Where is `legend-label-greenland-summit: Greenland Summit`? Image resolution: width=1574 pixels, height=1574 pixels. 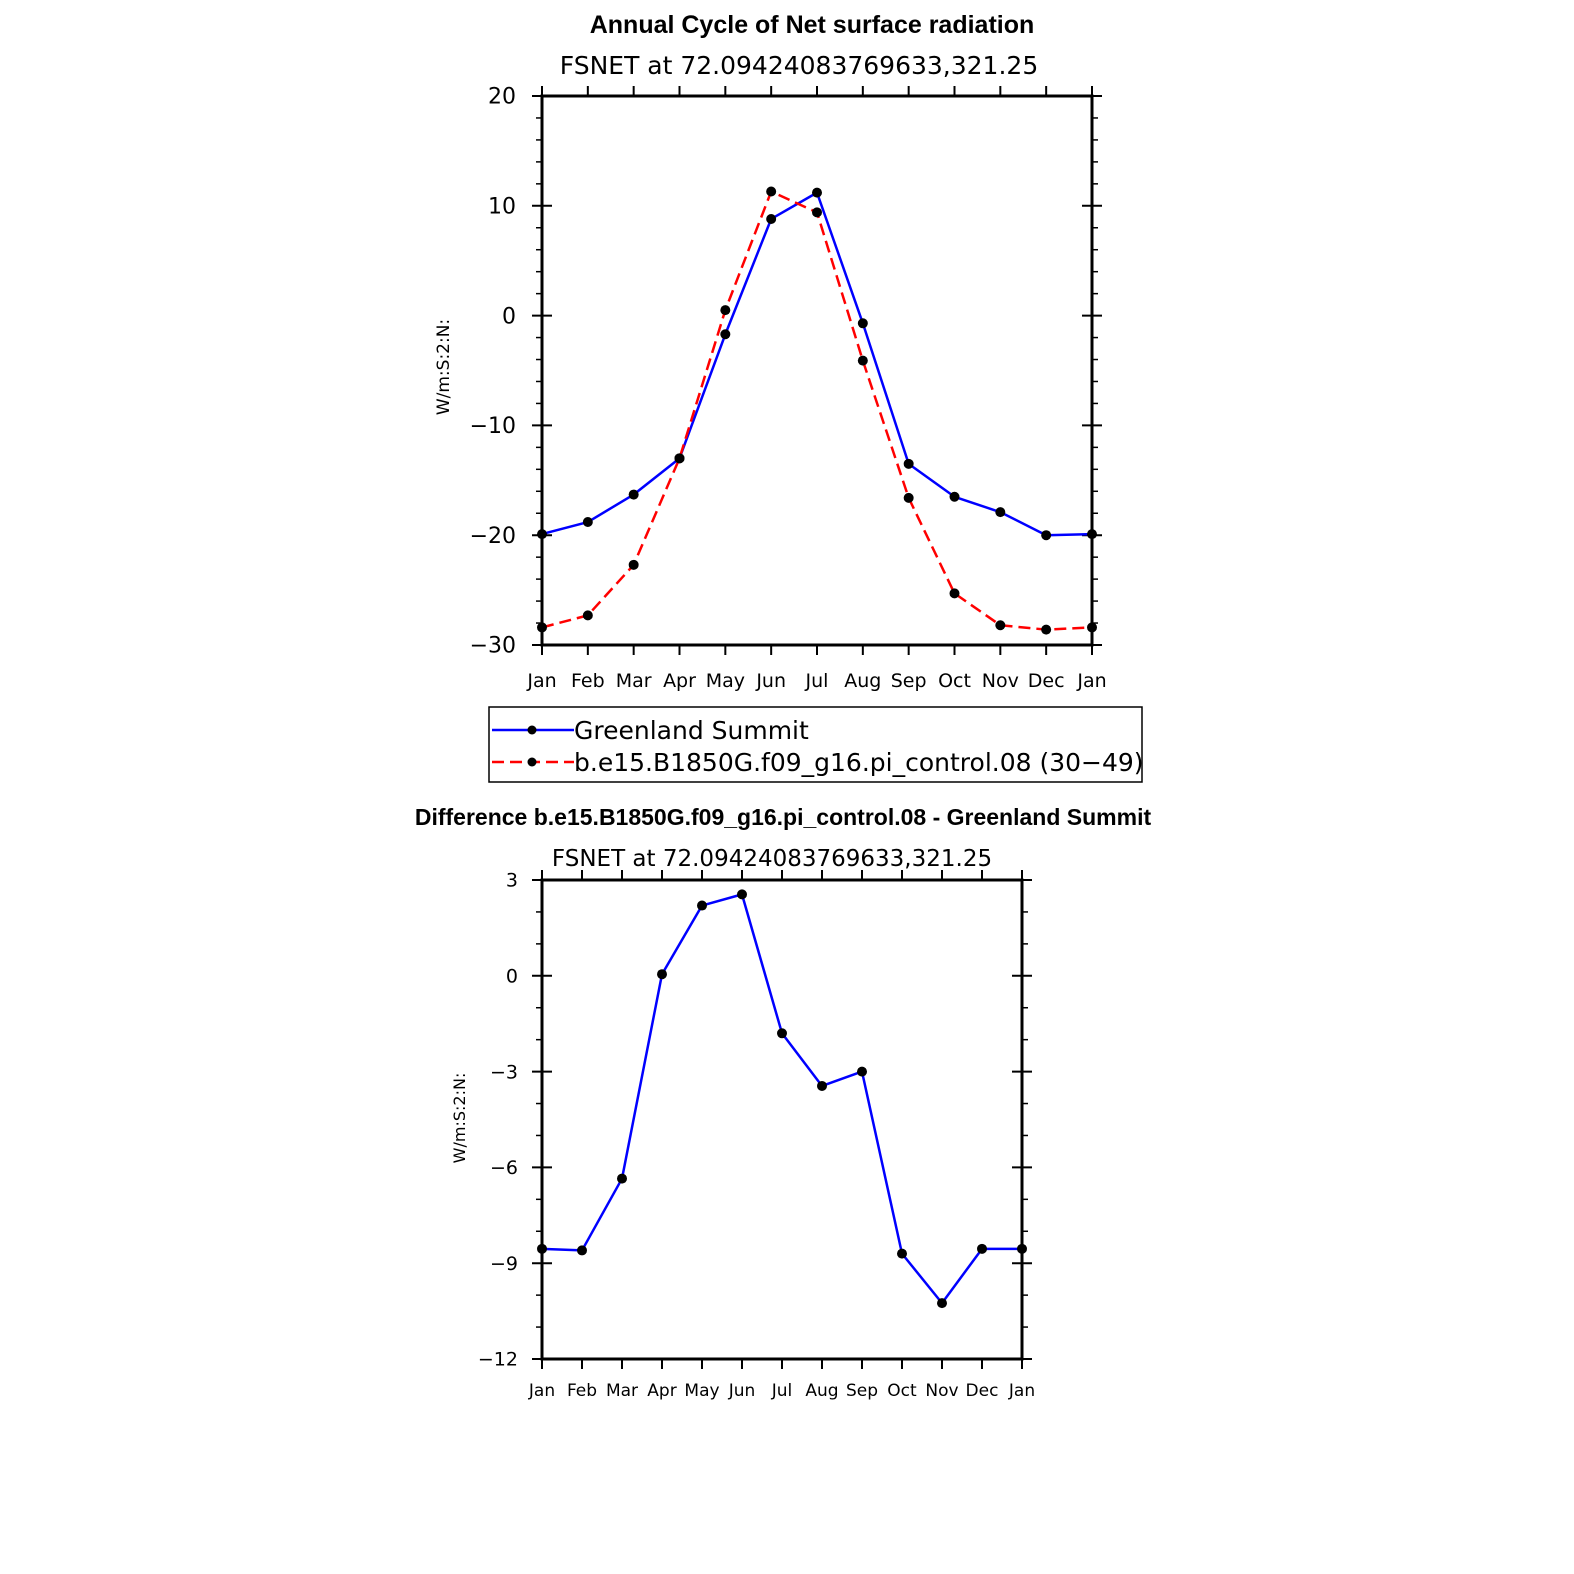
legend-label-greenland-summit: Greenland Summit is located at coordinates (691, 730).